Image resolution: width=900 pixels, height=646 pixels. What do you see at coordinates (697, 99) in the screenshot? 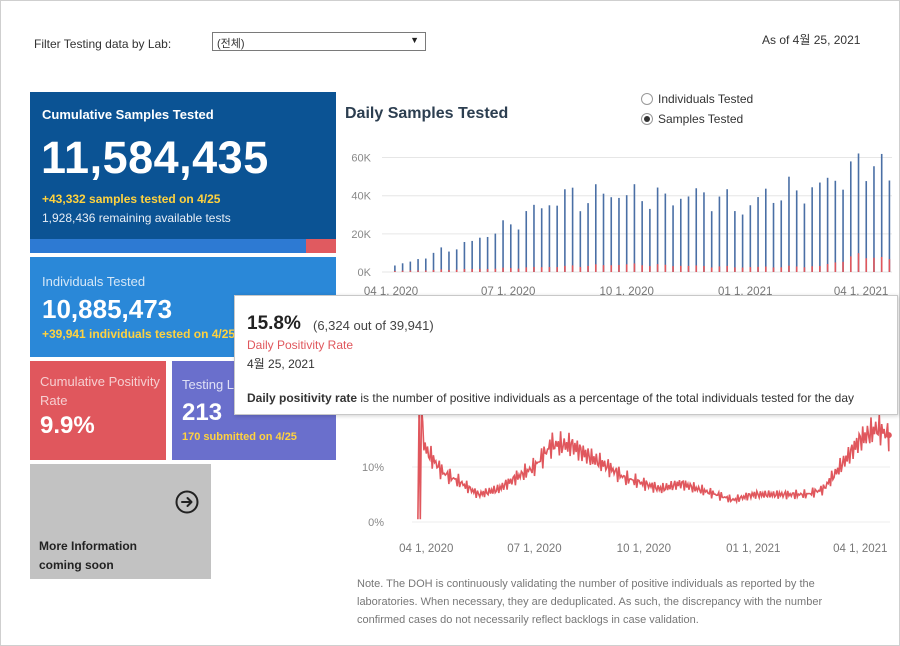
I see `radio-individuals-tested: Individuals Tested` at bounding box center [697, 99].